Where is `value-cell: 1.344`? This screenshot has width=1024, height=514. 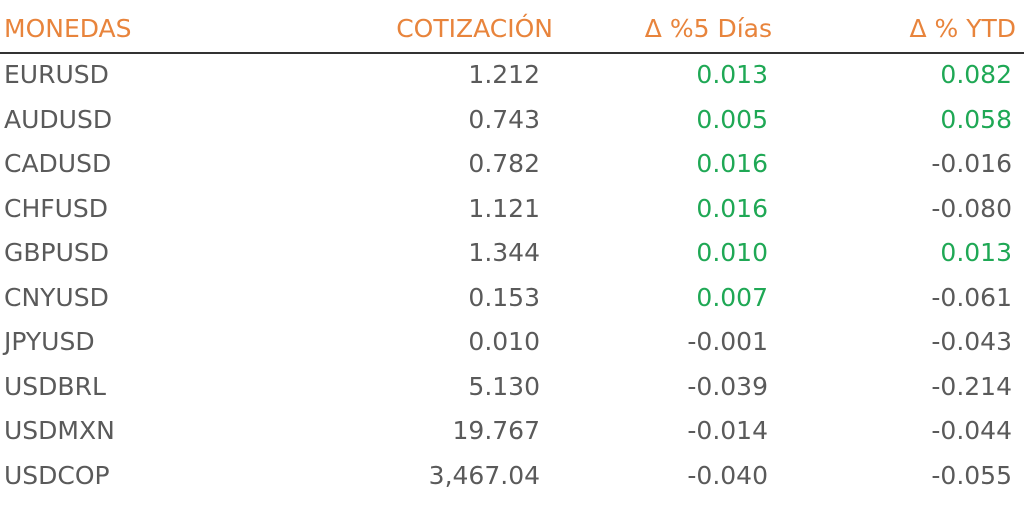
value-cell: 1.344 is located at coordinates (504, 252).